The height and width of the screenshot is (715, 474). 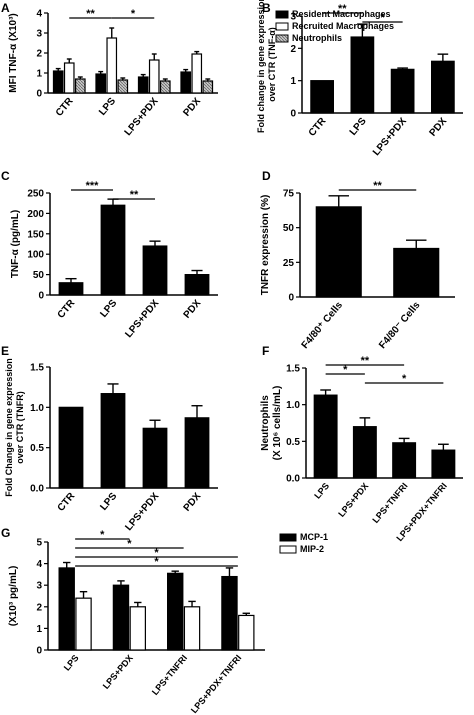 I want to click on legend-label: Resident Macrophages, so click(x=341, y=14).